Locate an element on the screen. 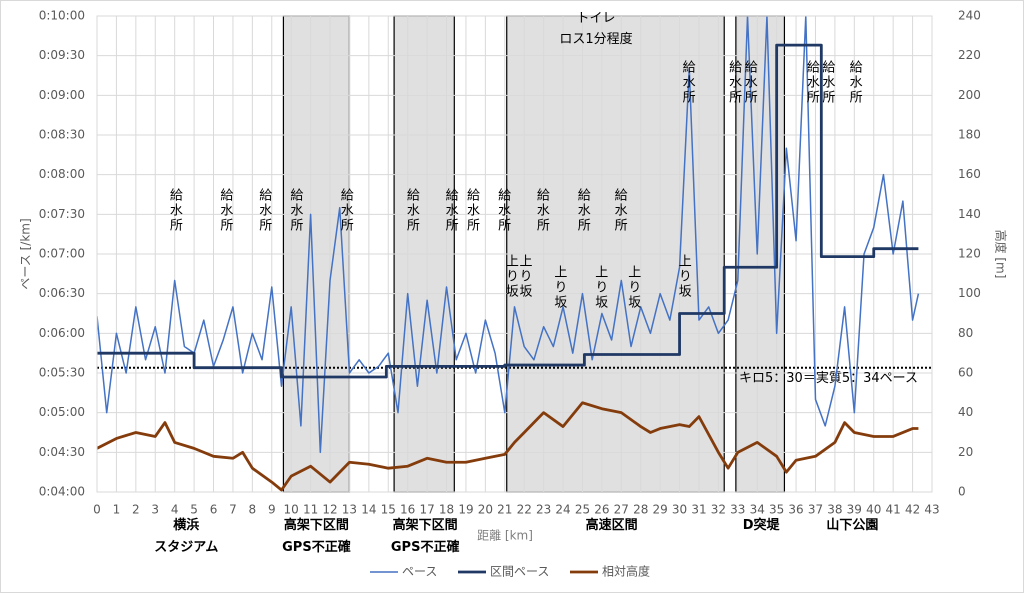 This screenshot has height=593, width=1024. x-tick-label: 13 is located at coordinates (349, 510).